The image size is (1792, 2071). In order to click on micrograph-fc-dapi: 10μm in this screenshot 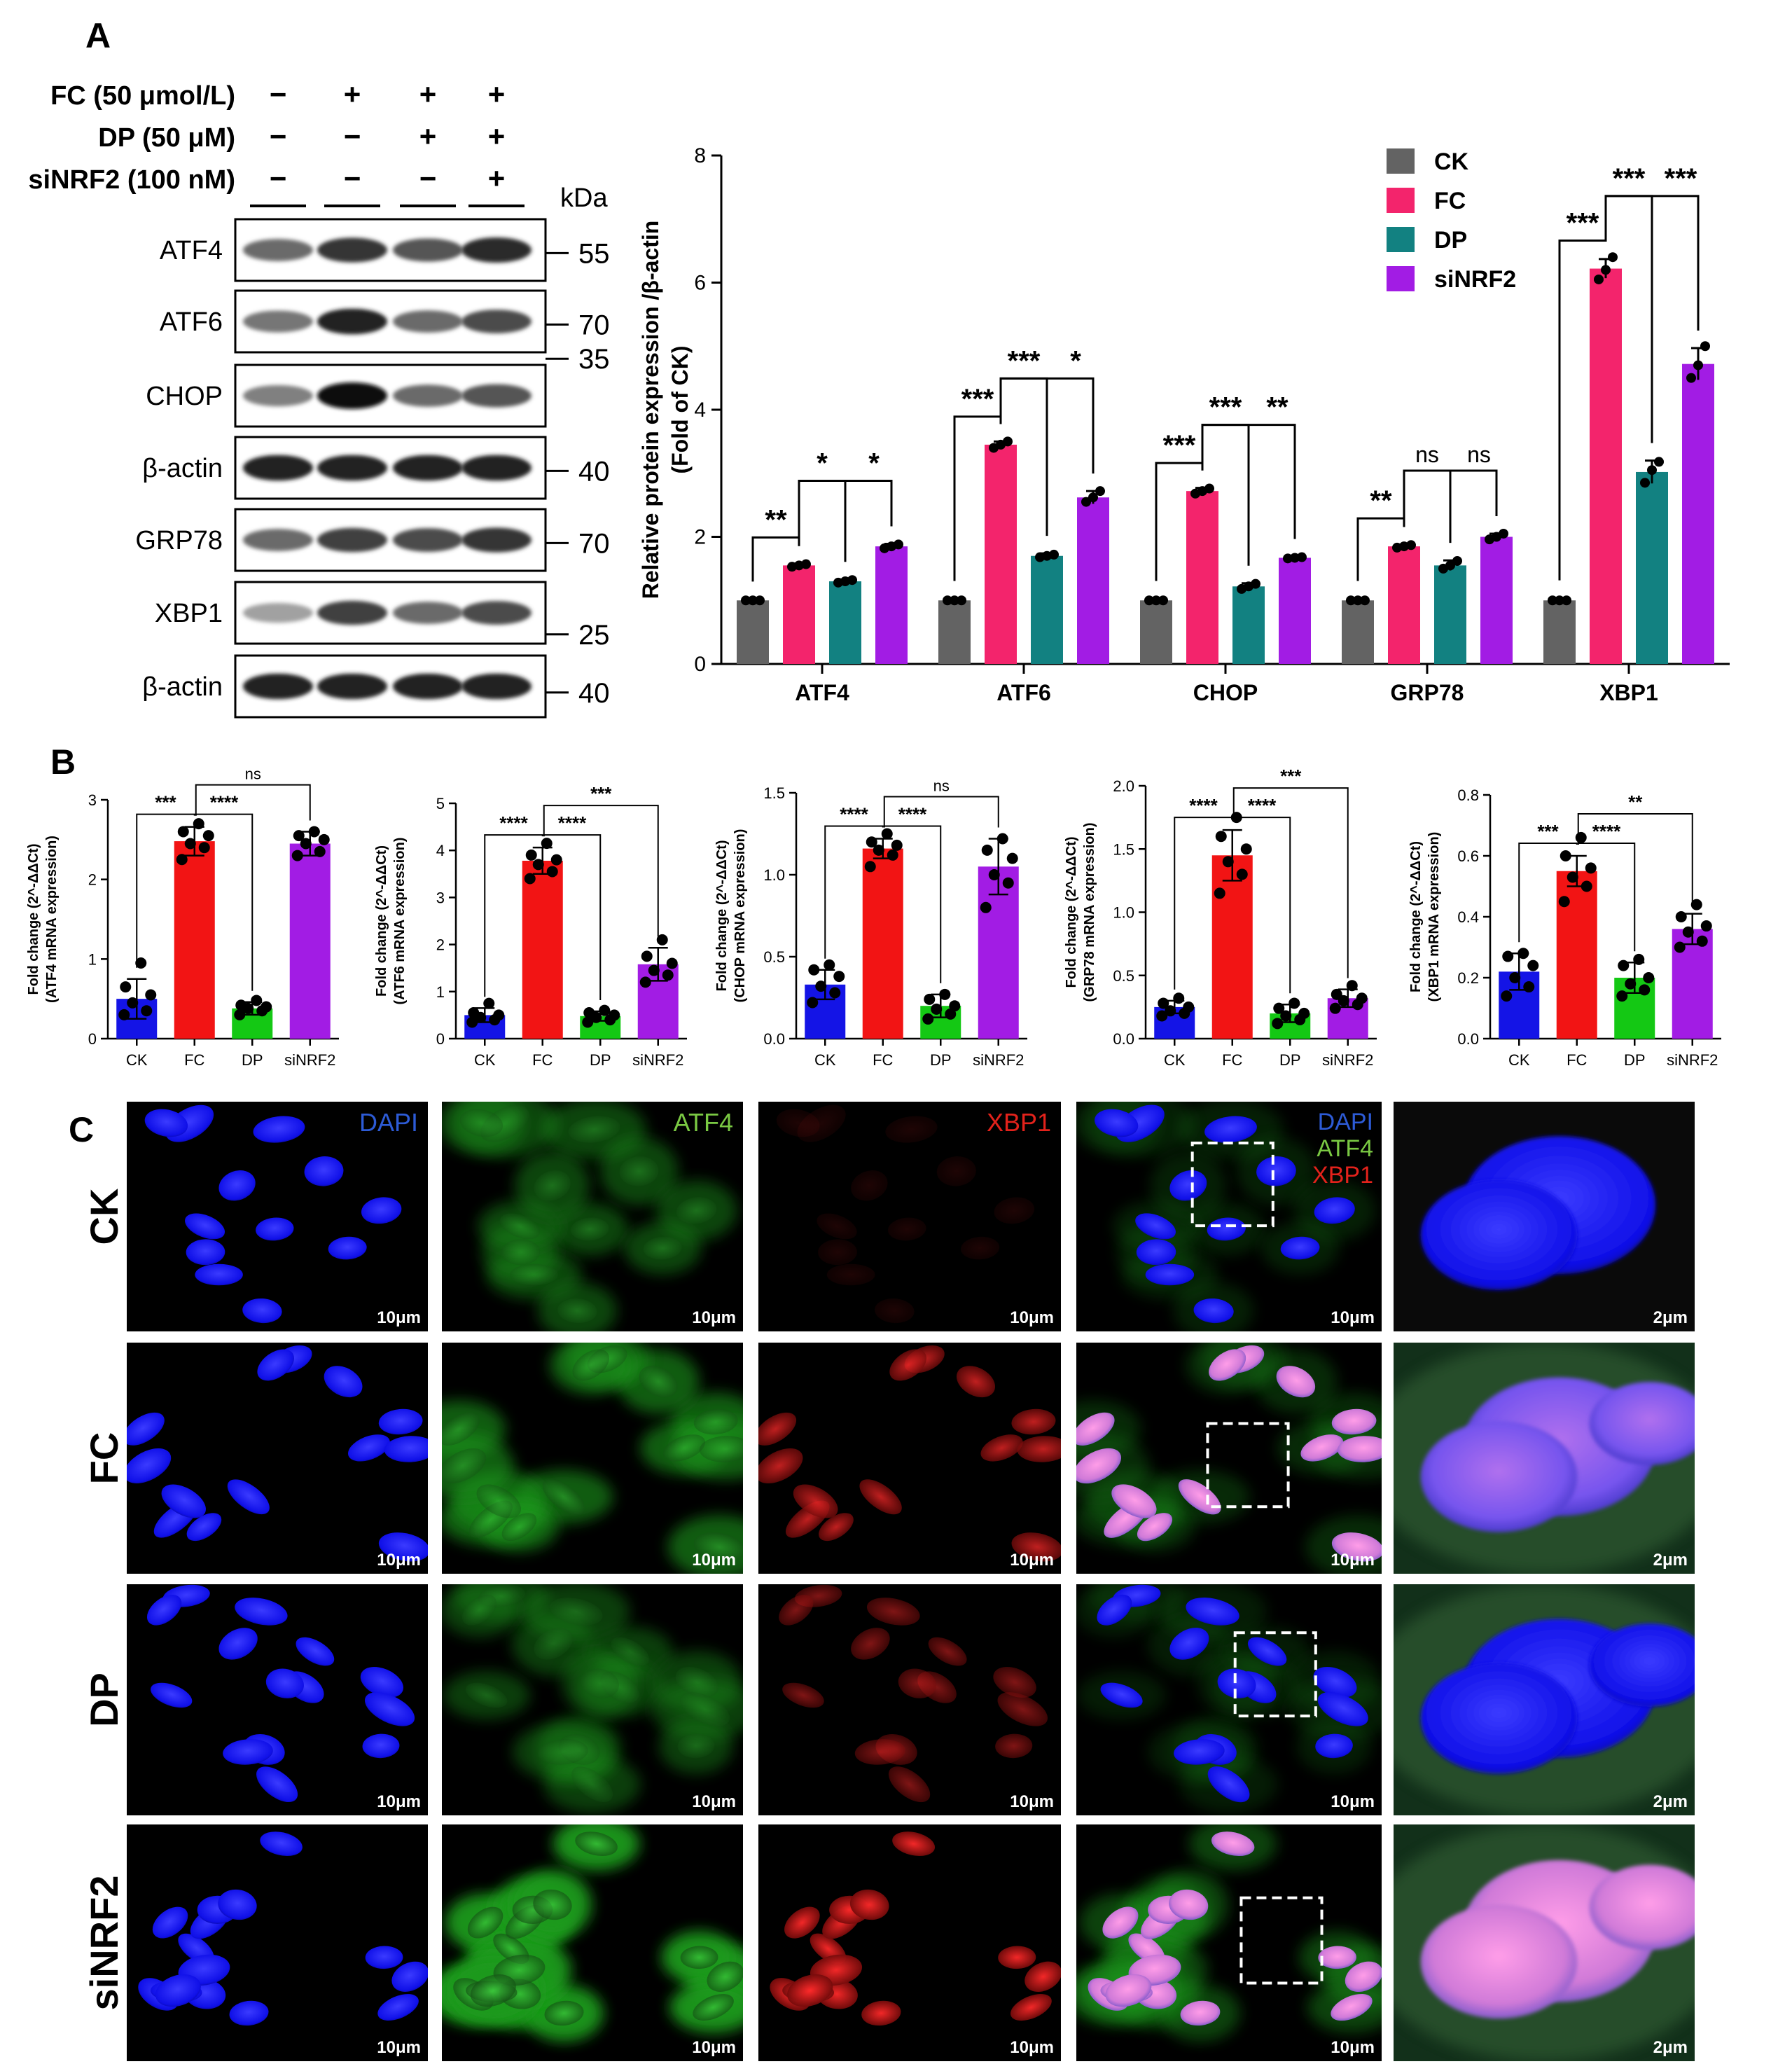, I will do `click(277, 1458)`.